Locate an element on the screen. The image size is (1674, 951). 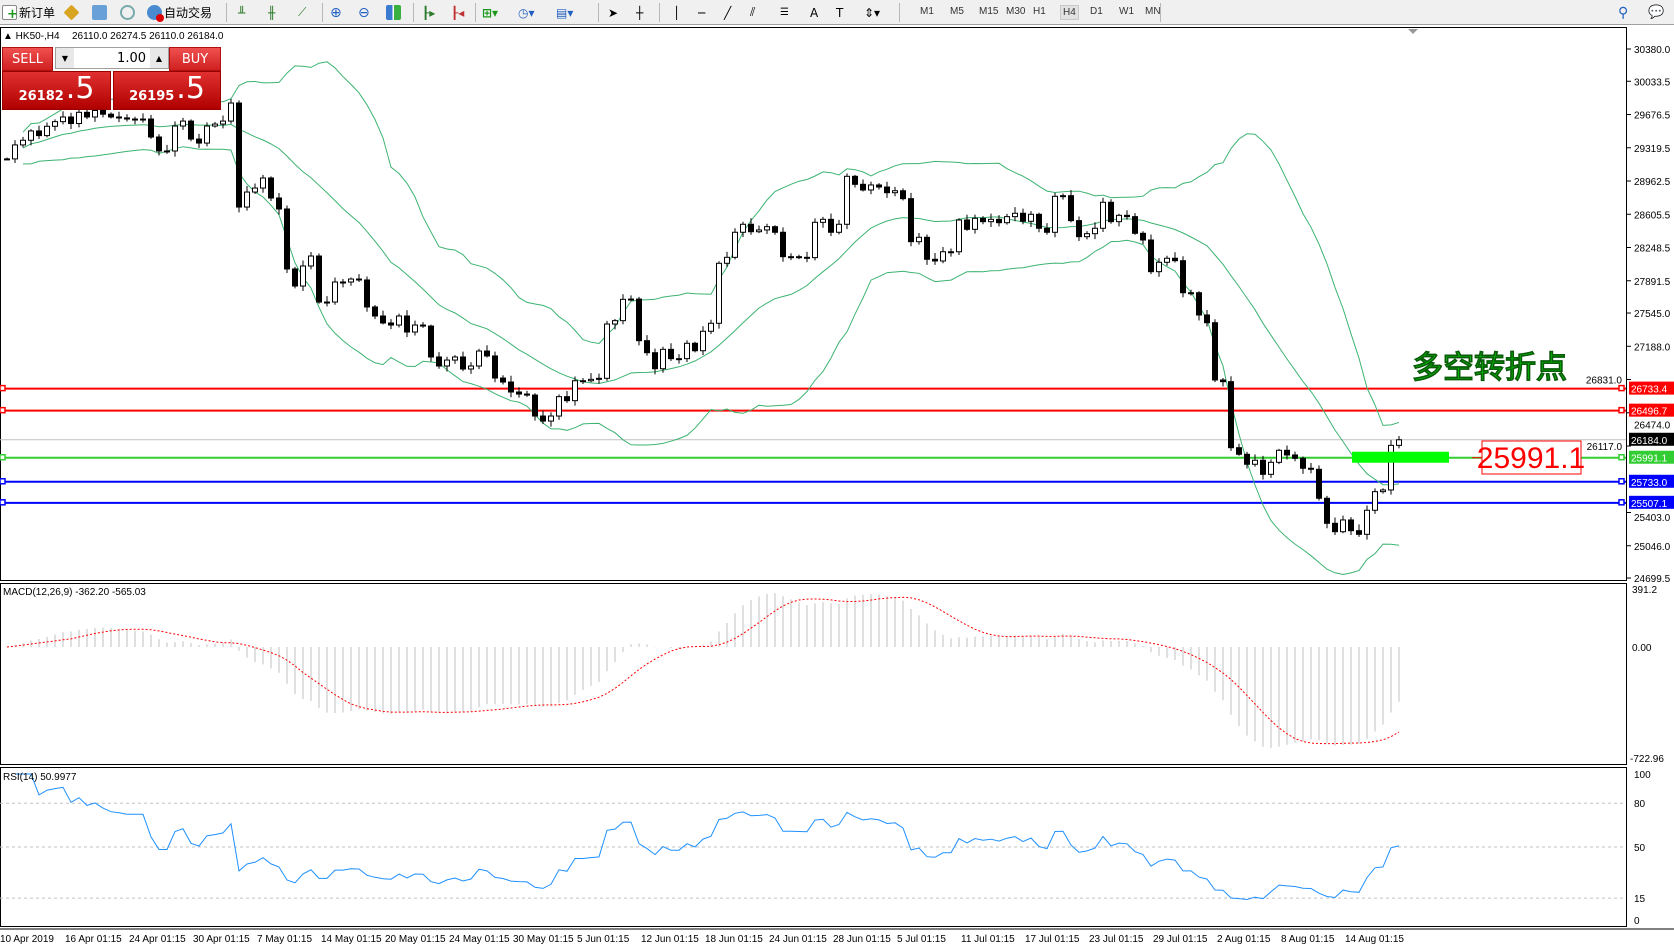
chart-shift-icon: ┠◂ is located at coordinates (458, 12).